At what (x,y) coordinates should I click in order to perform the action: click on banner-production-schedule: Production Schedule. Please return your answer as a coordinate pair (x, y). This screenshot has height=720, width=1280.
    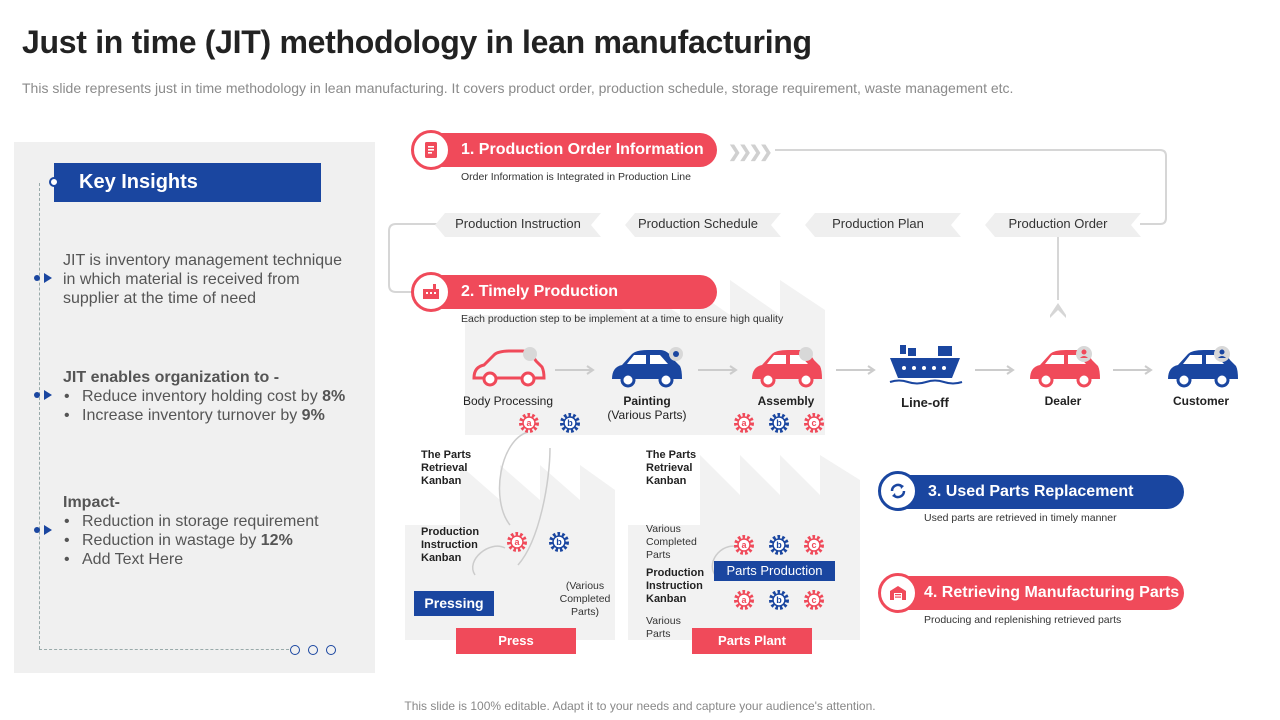
    Looking at the image, I should click on (698, 223).